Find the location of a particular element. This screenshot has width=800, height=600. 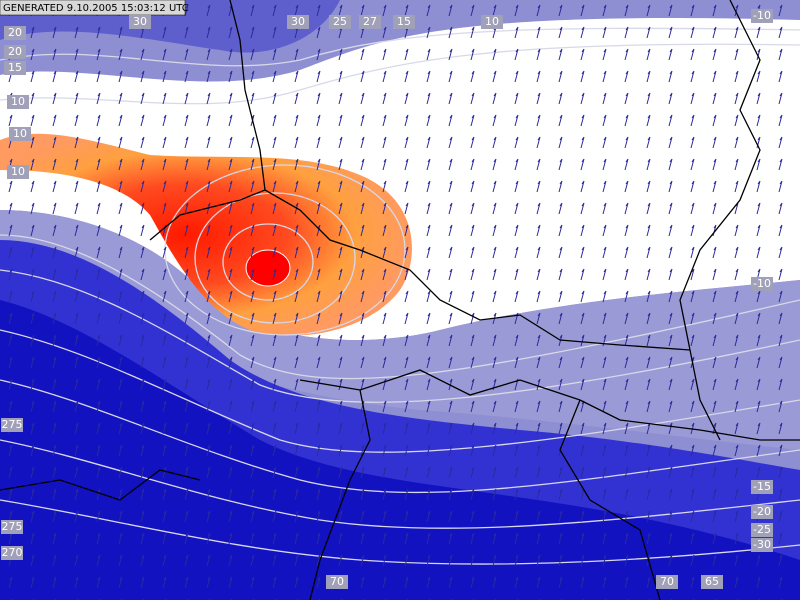

contour-label: 27 is located at coordinates (370, 21).